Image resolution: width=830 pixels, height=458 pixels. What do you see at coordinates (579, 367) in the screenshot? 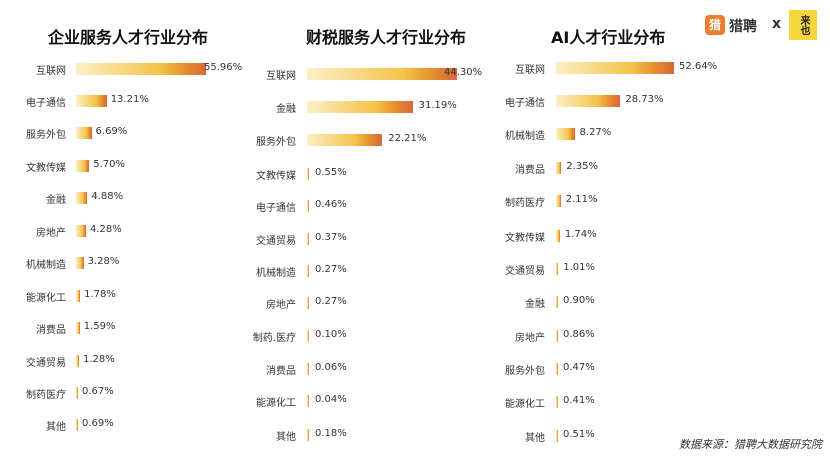
I see `value-label: 0.47%` at bounding box center [579, 367].